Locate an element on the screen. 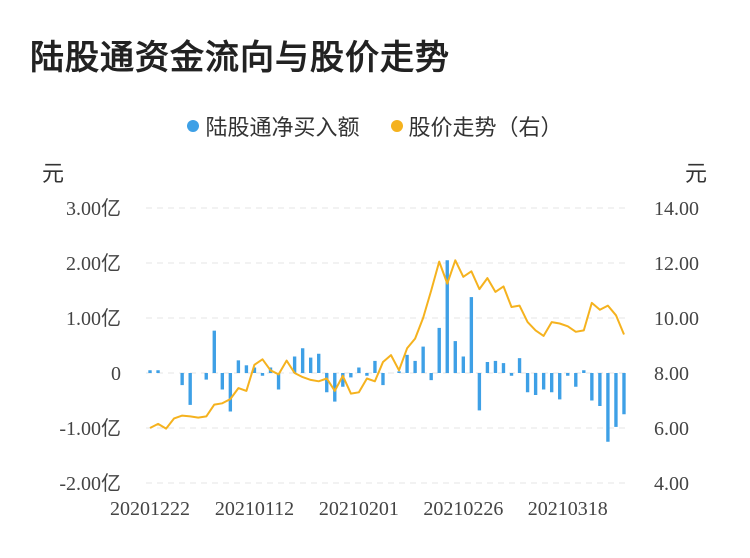 This screenshot has width=750, height=558. left-axis-unit: 元 is located at coordinates (53, 174).